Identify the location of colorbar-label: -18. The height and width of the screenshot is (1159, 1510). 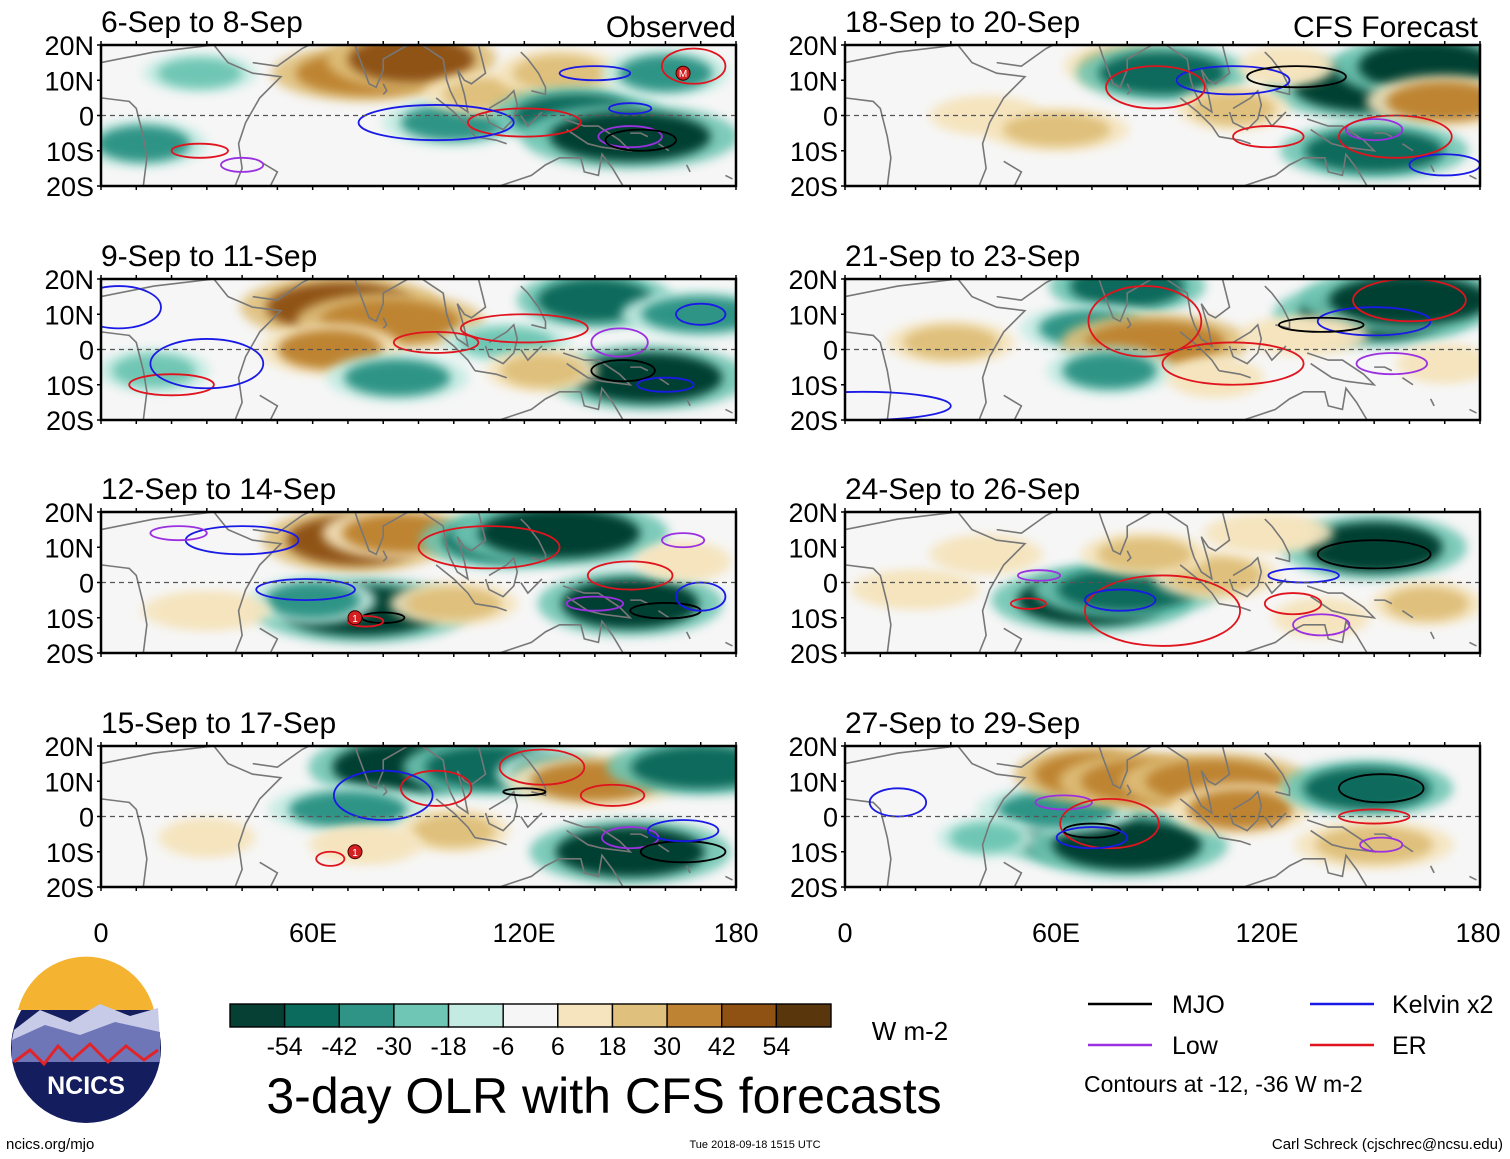
(448, 1047).